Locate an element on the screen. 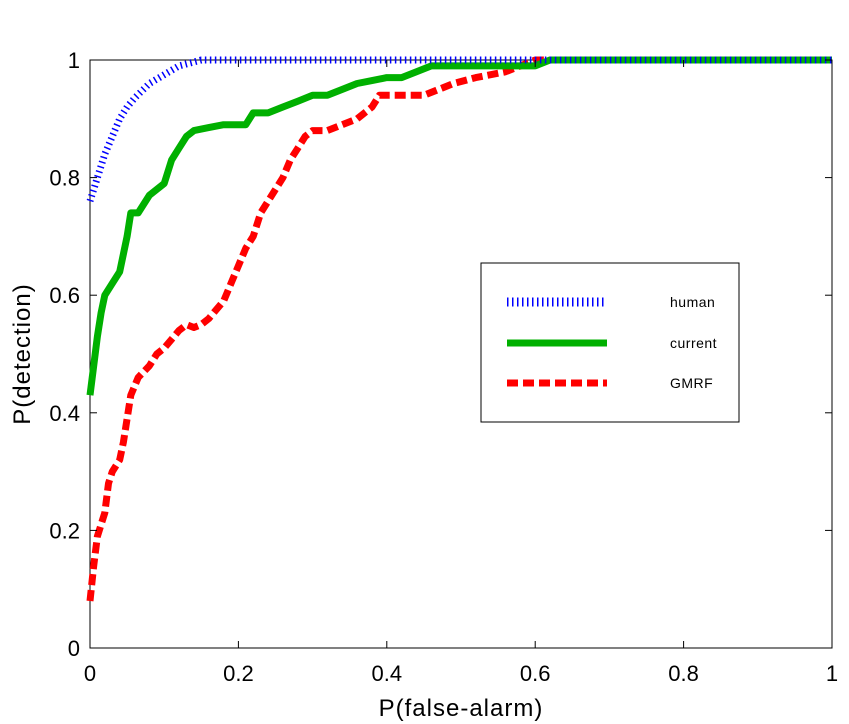 The height and width of the screenshot is (724, 849). legend-entries: human current GMRF is located at coordinates (612, 342).